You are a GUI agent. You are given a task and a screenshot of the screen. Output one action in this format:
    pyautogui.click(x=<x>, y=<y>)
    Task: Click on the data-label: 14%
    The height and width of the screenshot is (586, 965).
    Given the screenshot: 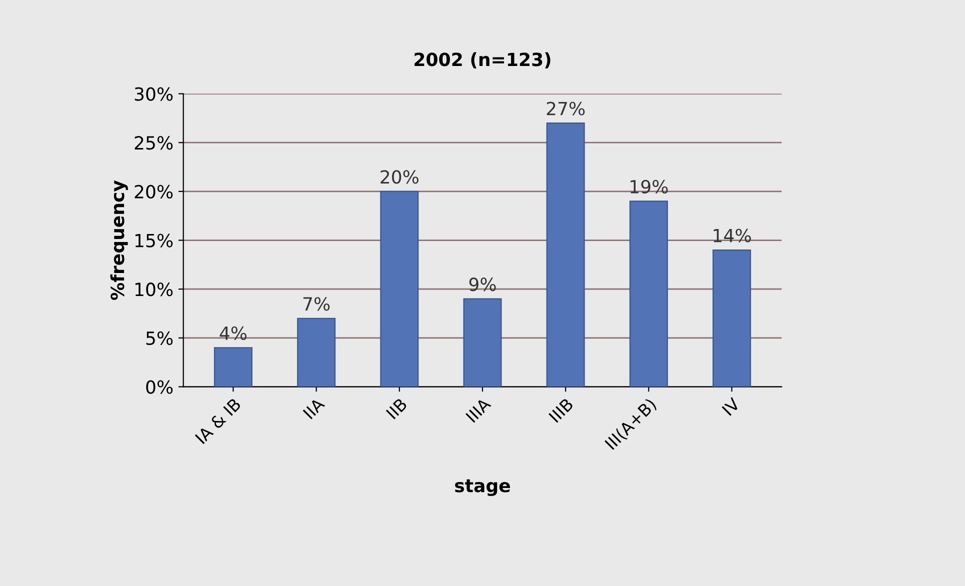 What is the action you would take?
    pyautogui.click(x=732, y=235)
    